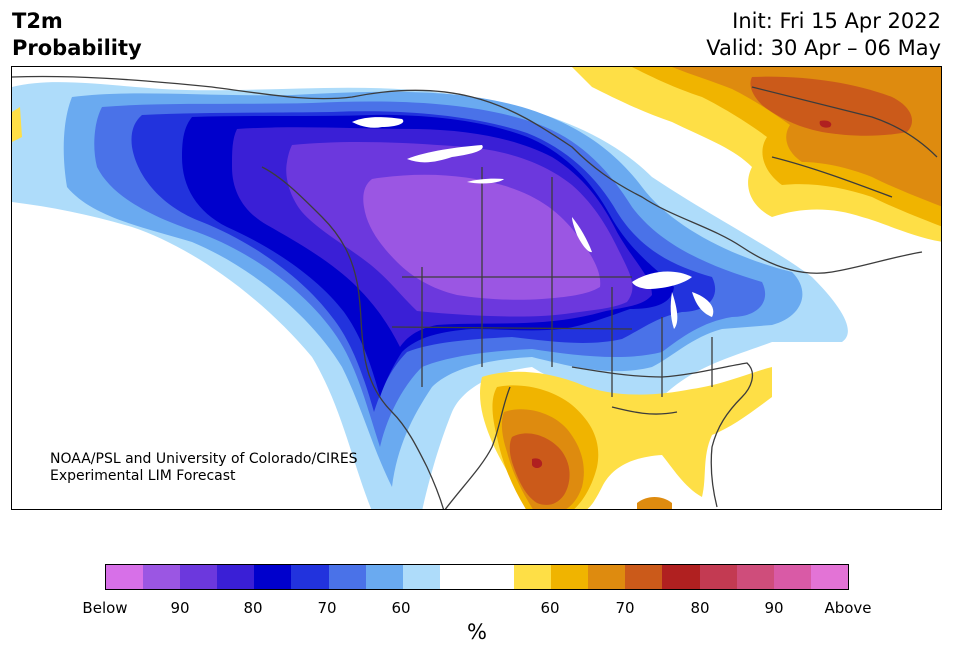  Describe the element at coordinates (533, 223) in the screenshot. I see `lakes` at that location.